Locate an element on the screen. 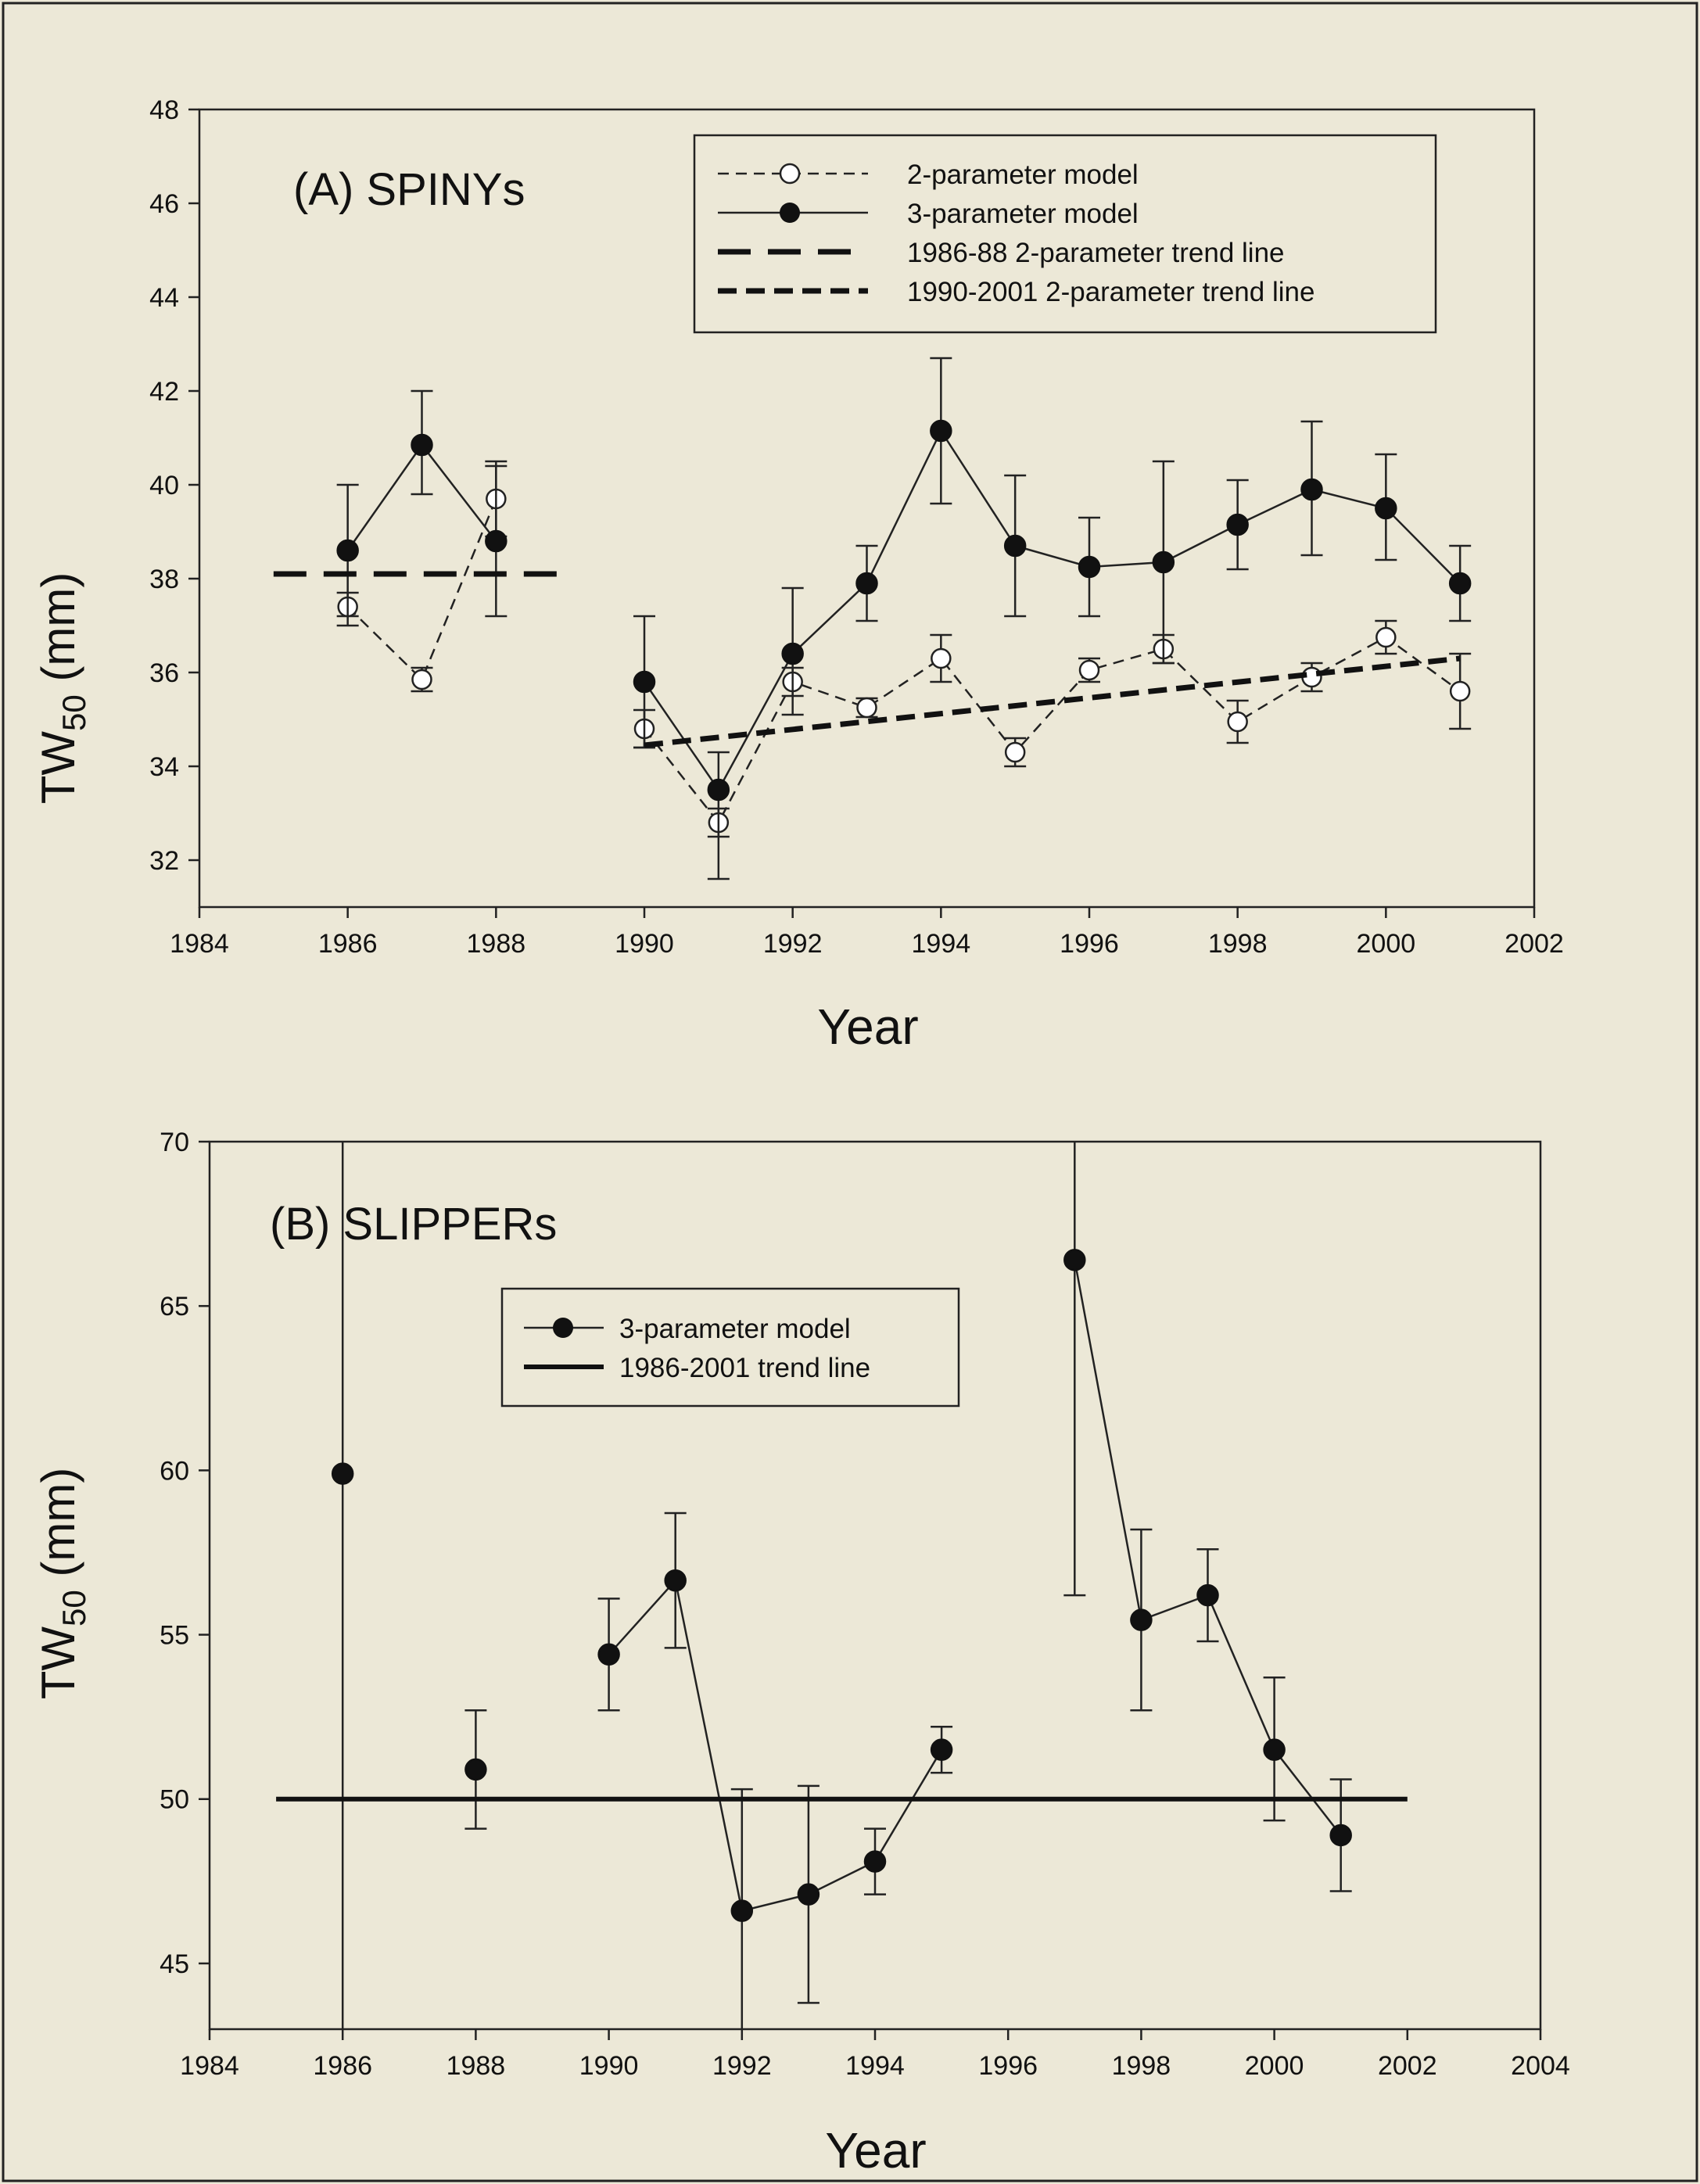 Image resolution: width=1700 pixels, height=2184 pixels. panel-b-y-tick-label: 65 is located at coordinates (174, 1307).